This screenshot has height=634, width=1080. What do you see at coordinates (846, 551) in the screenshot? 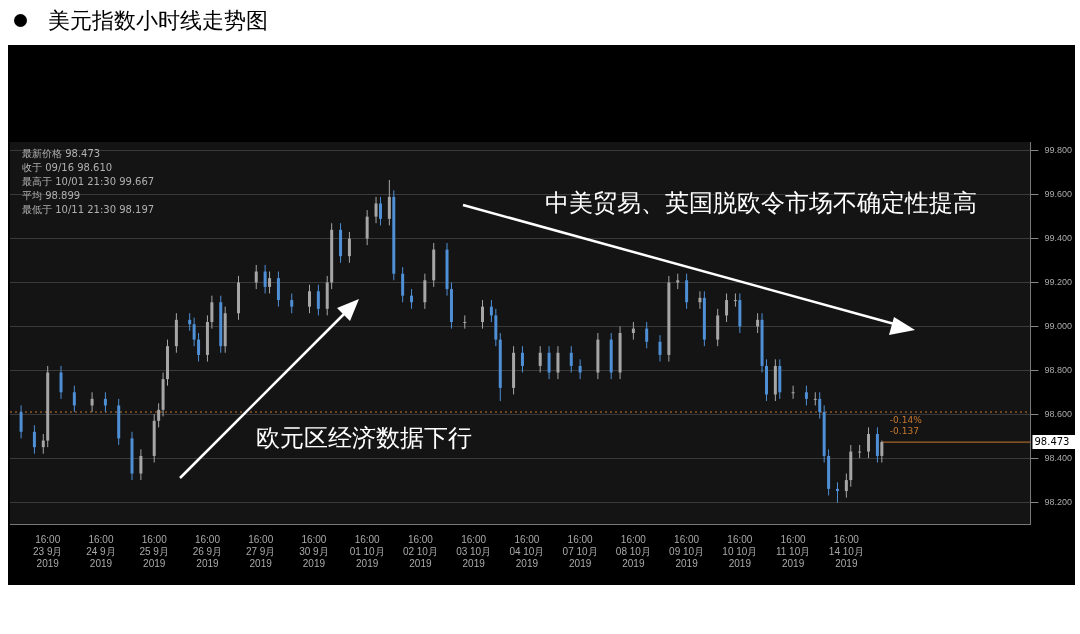
I see `x-tick-label: 16:00 14 10月 2019` at bounding box center [846, 551].